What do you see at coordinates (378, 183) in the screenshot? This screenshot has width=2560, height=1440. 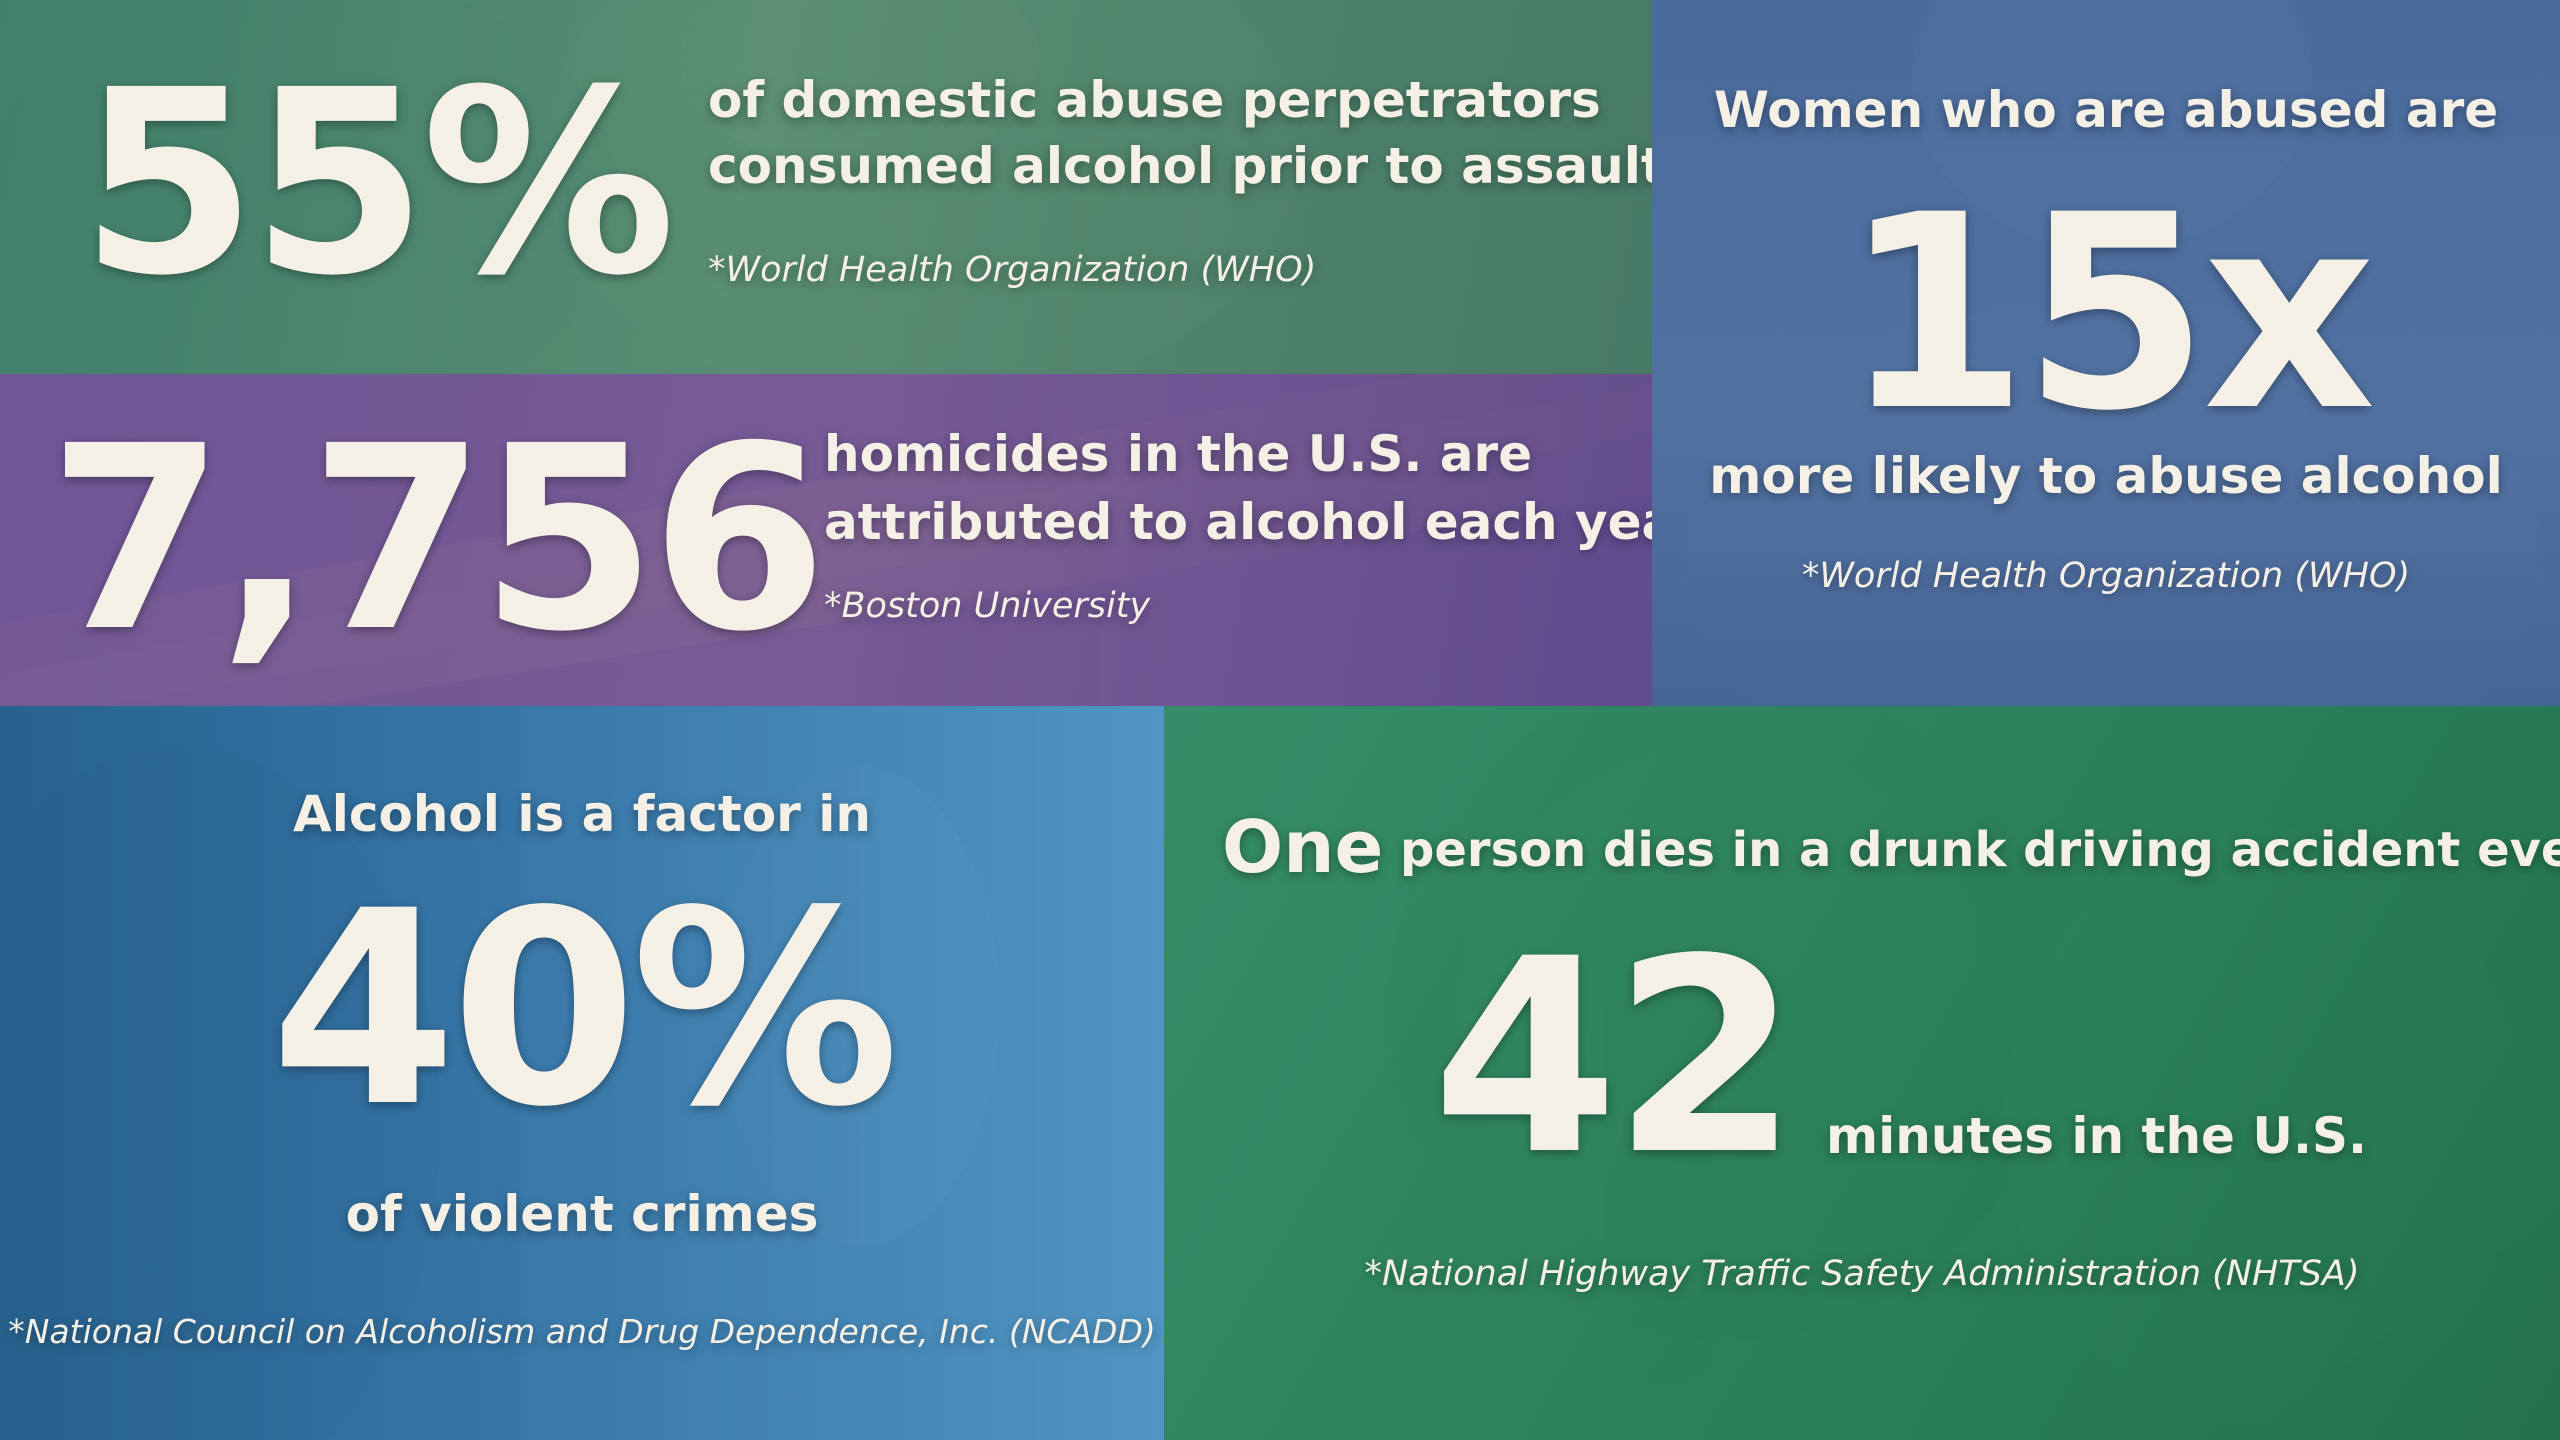 I see `stat-figure-55-percent: 55%` at bounding box center [378, 183].